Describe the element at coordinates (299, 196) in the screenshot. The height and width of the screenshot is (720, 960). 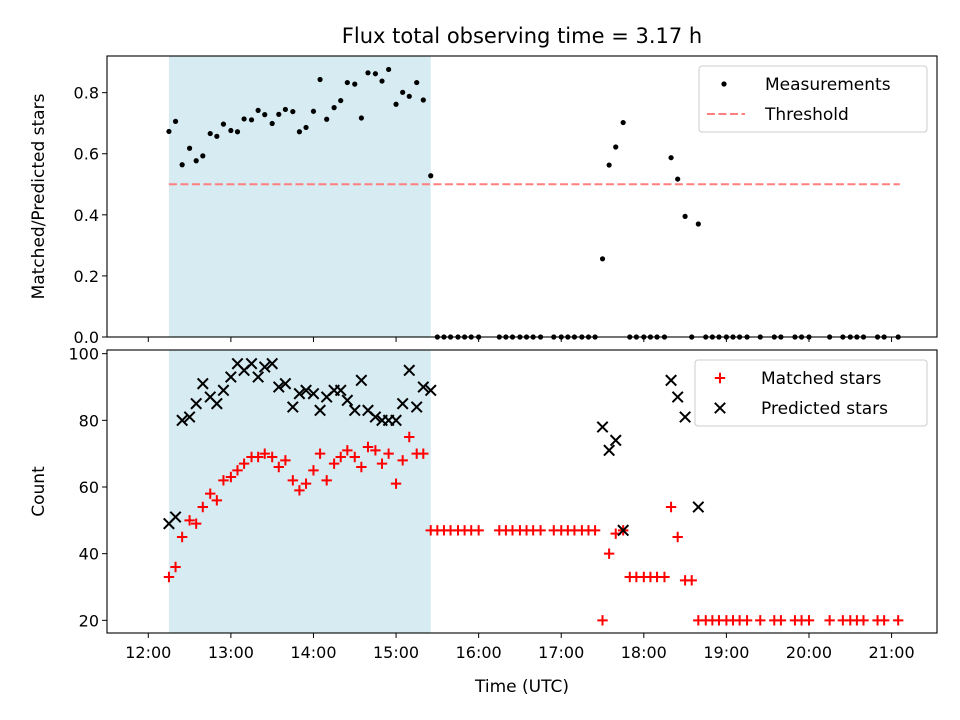
I see `top-highlight-band` at that location.